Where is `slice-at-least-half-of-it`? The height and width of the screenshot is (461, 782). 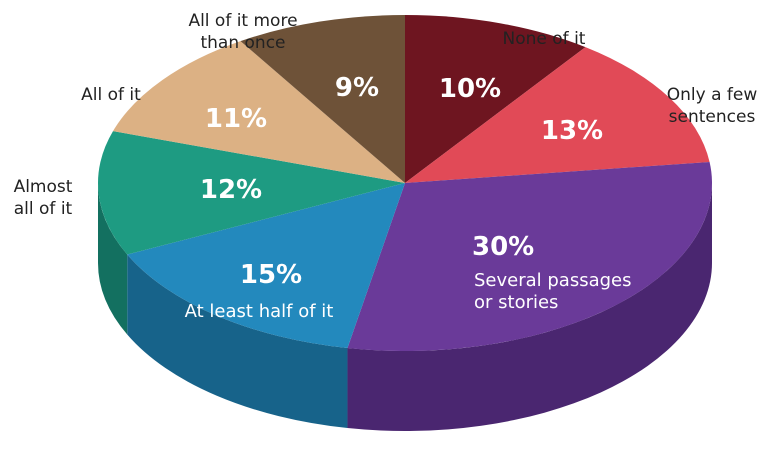 slice-at-least-half-of-it is located at coordinates (266, 266).